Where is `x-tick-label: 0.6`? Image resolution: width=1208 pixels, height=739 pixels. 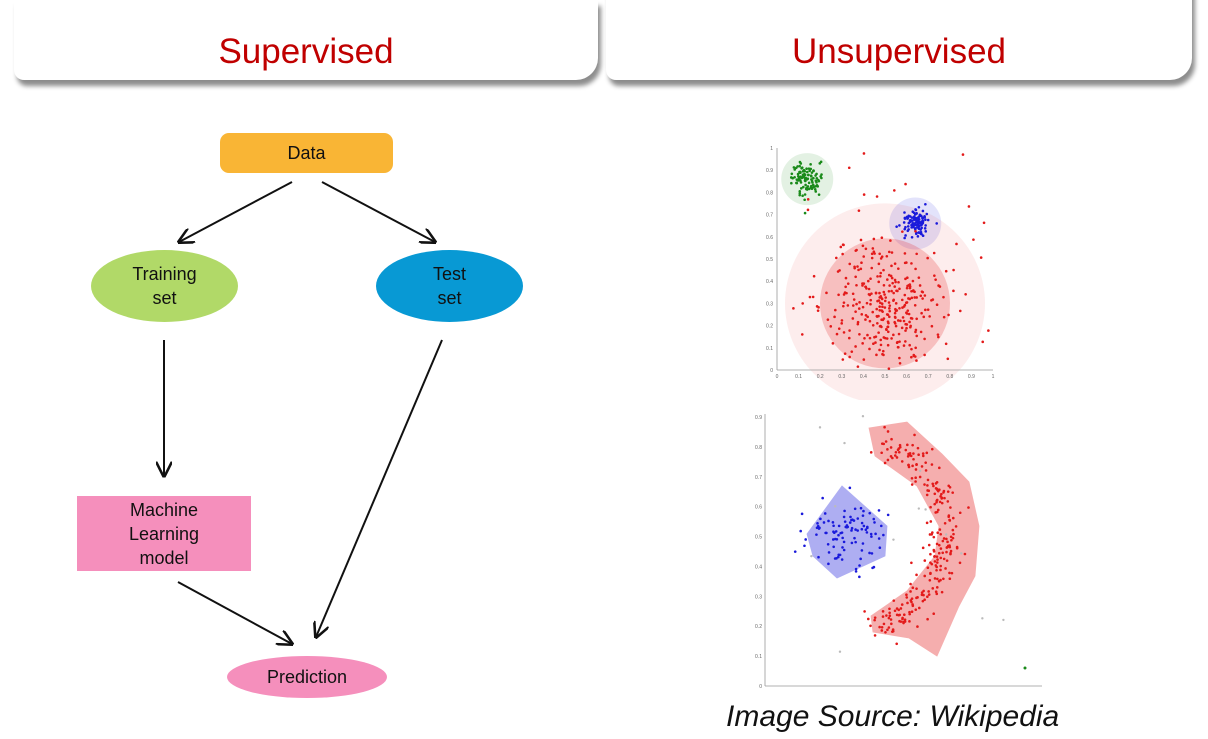 x-tick-label: 0.6 is located at coordinates (906, 377).